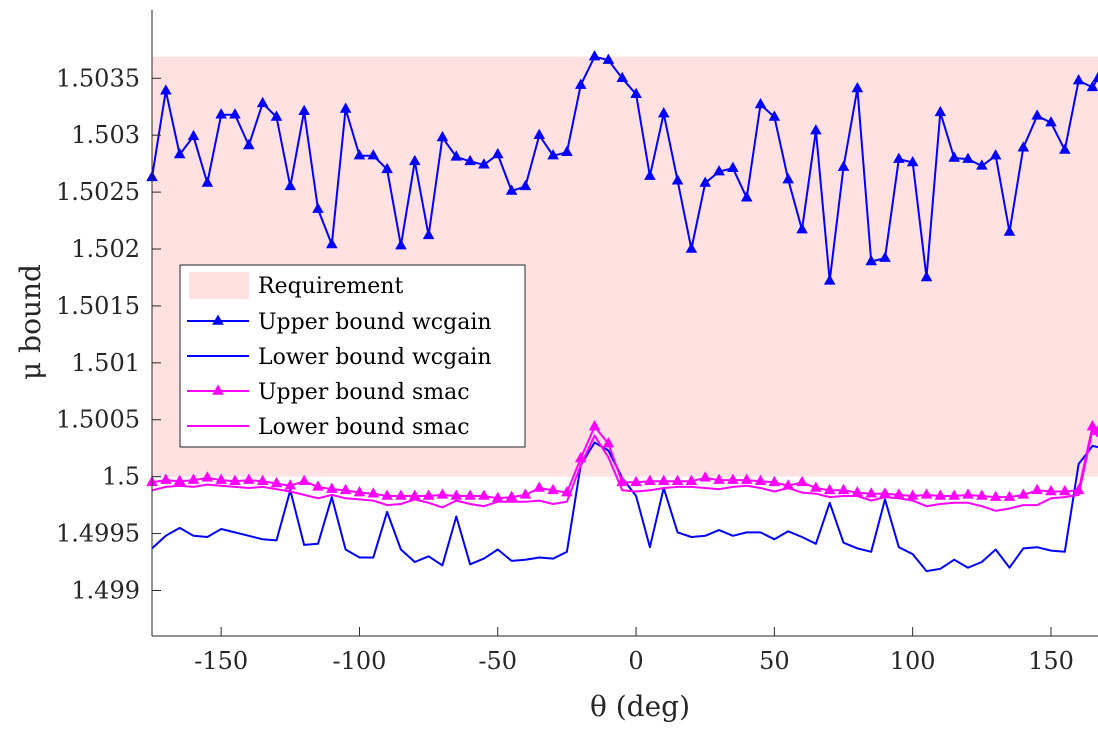 The height and width of the screenshot is (743, 1098). Describe the element at coordinates (105, 590) in the screenshot. I see `y-tick-label: 1.499` at that location.